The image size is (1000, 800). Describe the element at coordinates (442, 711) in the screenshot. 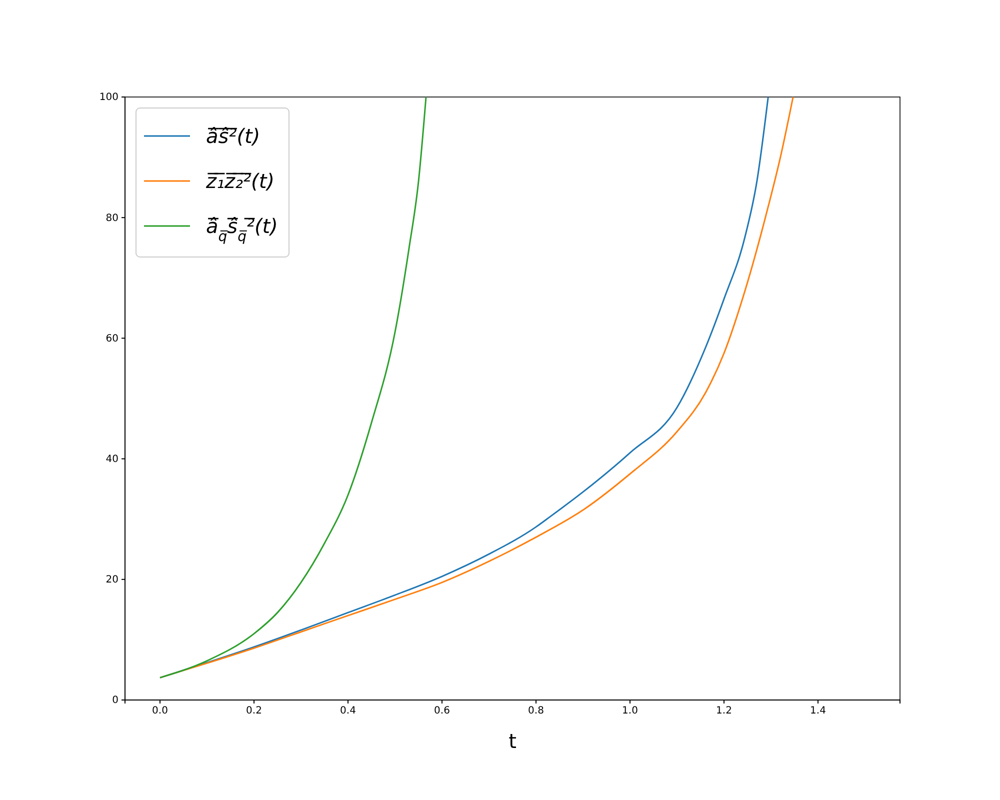

I see `x-tick-label: 0.6` at that location.